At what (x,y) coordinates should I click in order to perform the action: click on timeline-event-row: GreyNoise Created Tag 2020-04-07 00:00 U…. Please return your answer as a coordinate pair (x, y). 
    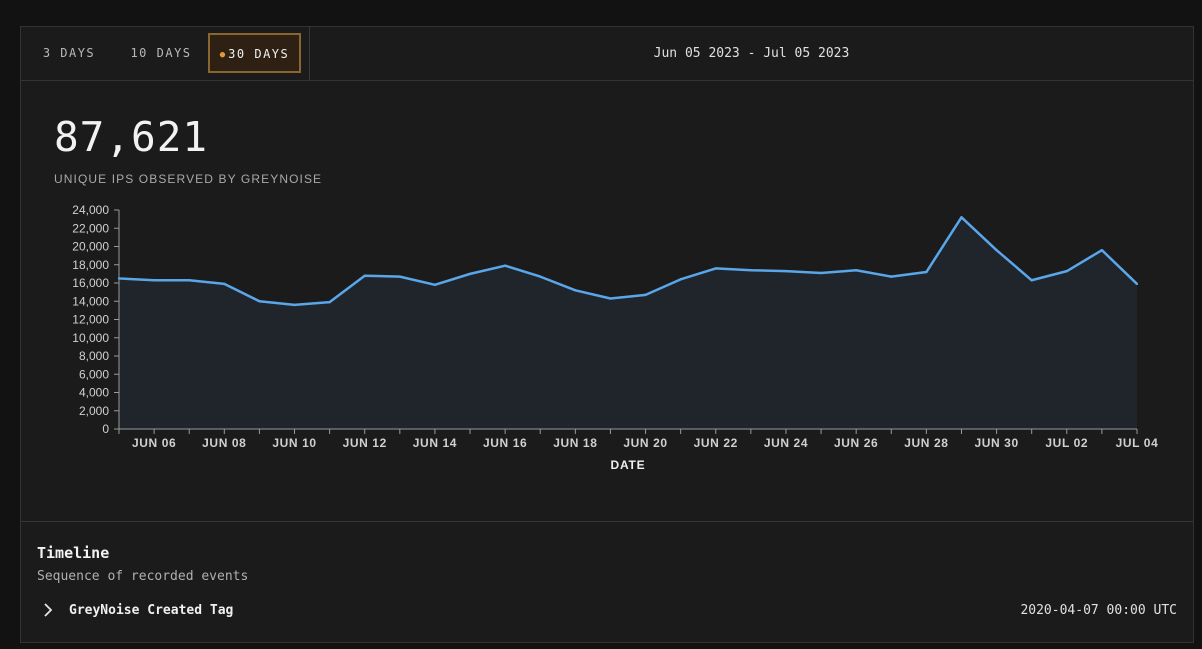
    Looking at the image, I should click on (607, 611).